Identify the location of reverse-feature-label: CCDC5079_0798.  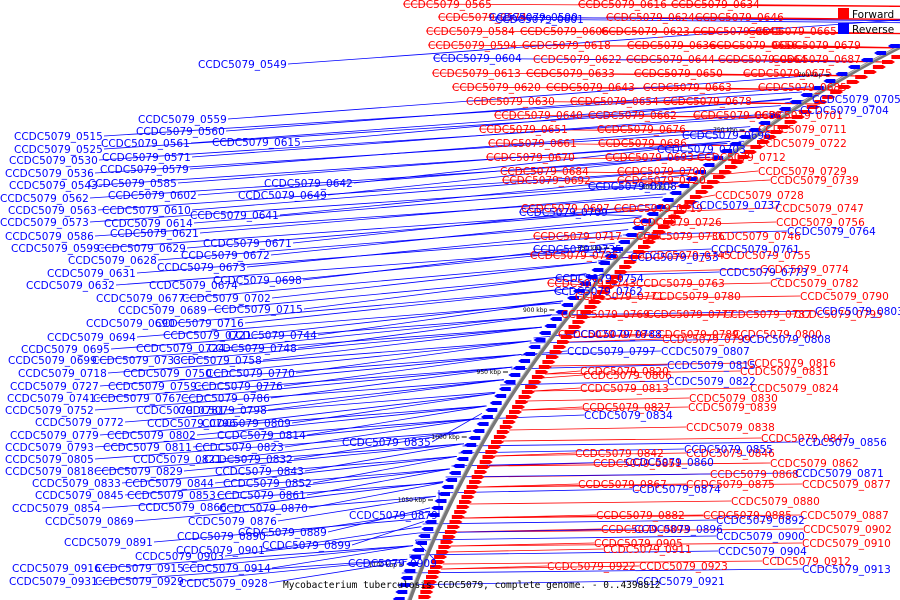
(222, 411).